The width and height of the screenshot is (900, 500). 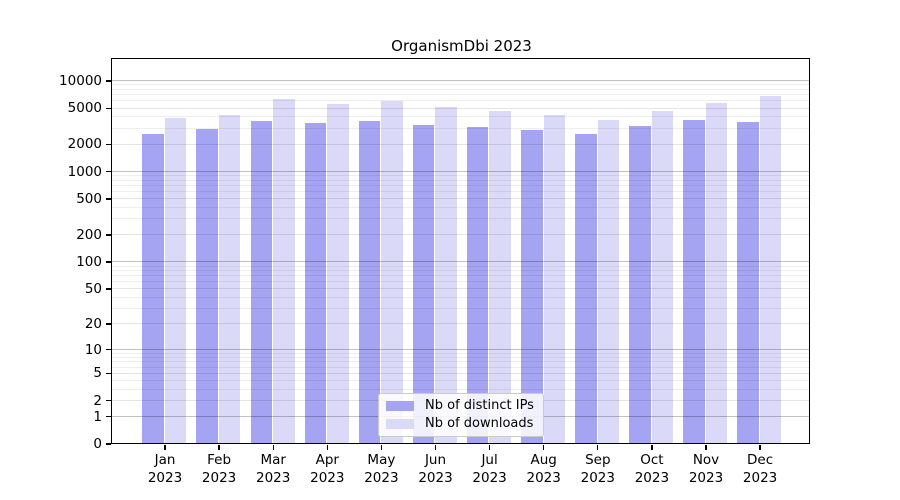 I want to click on x-tick-label: Jan 2023, so click(x=165, y=469).